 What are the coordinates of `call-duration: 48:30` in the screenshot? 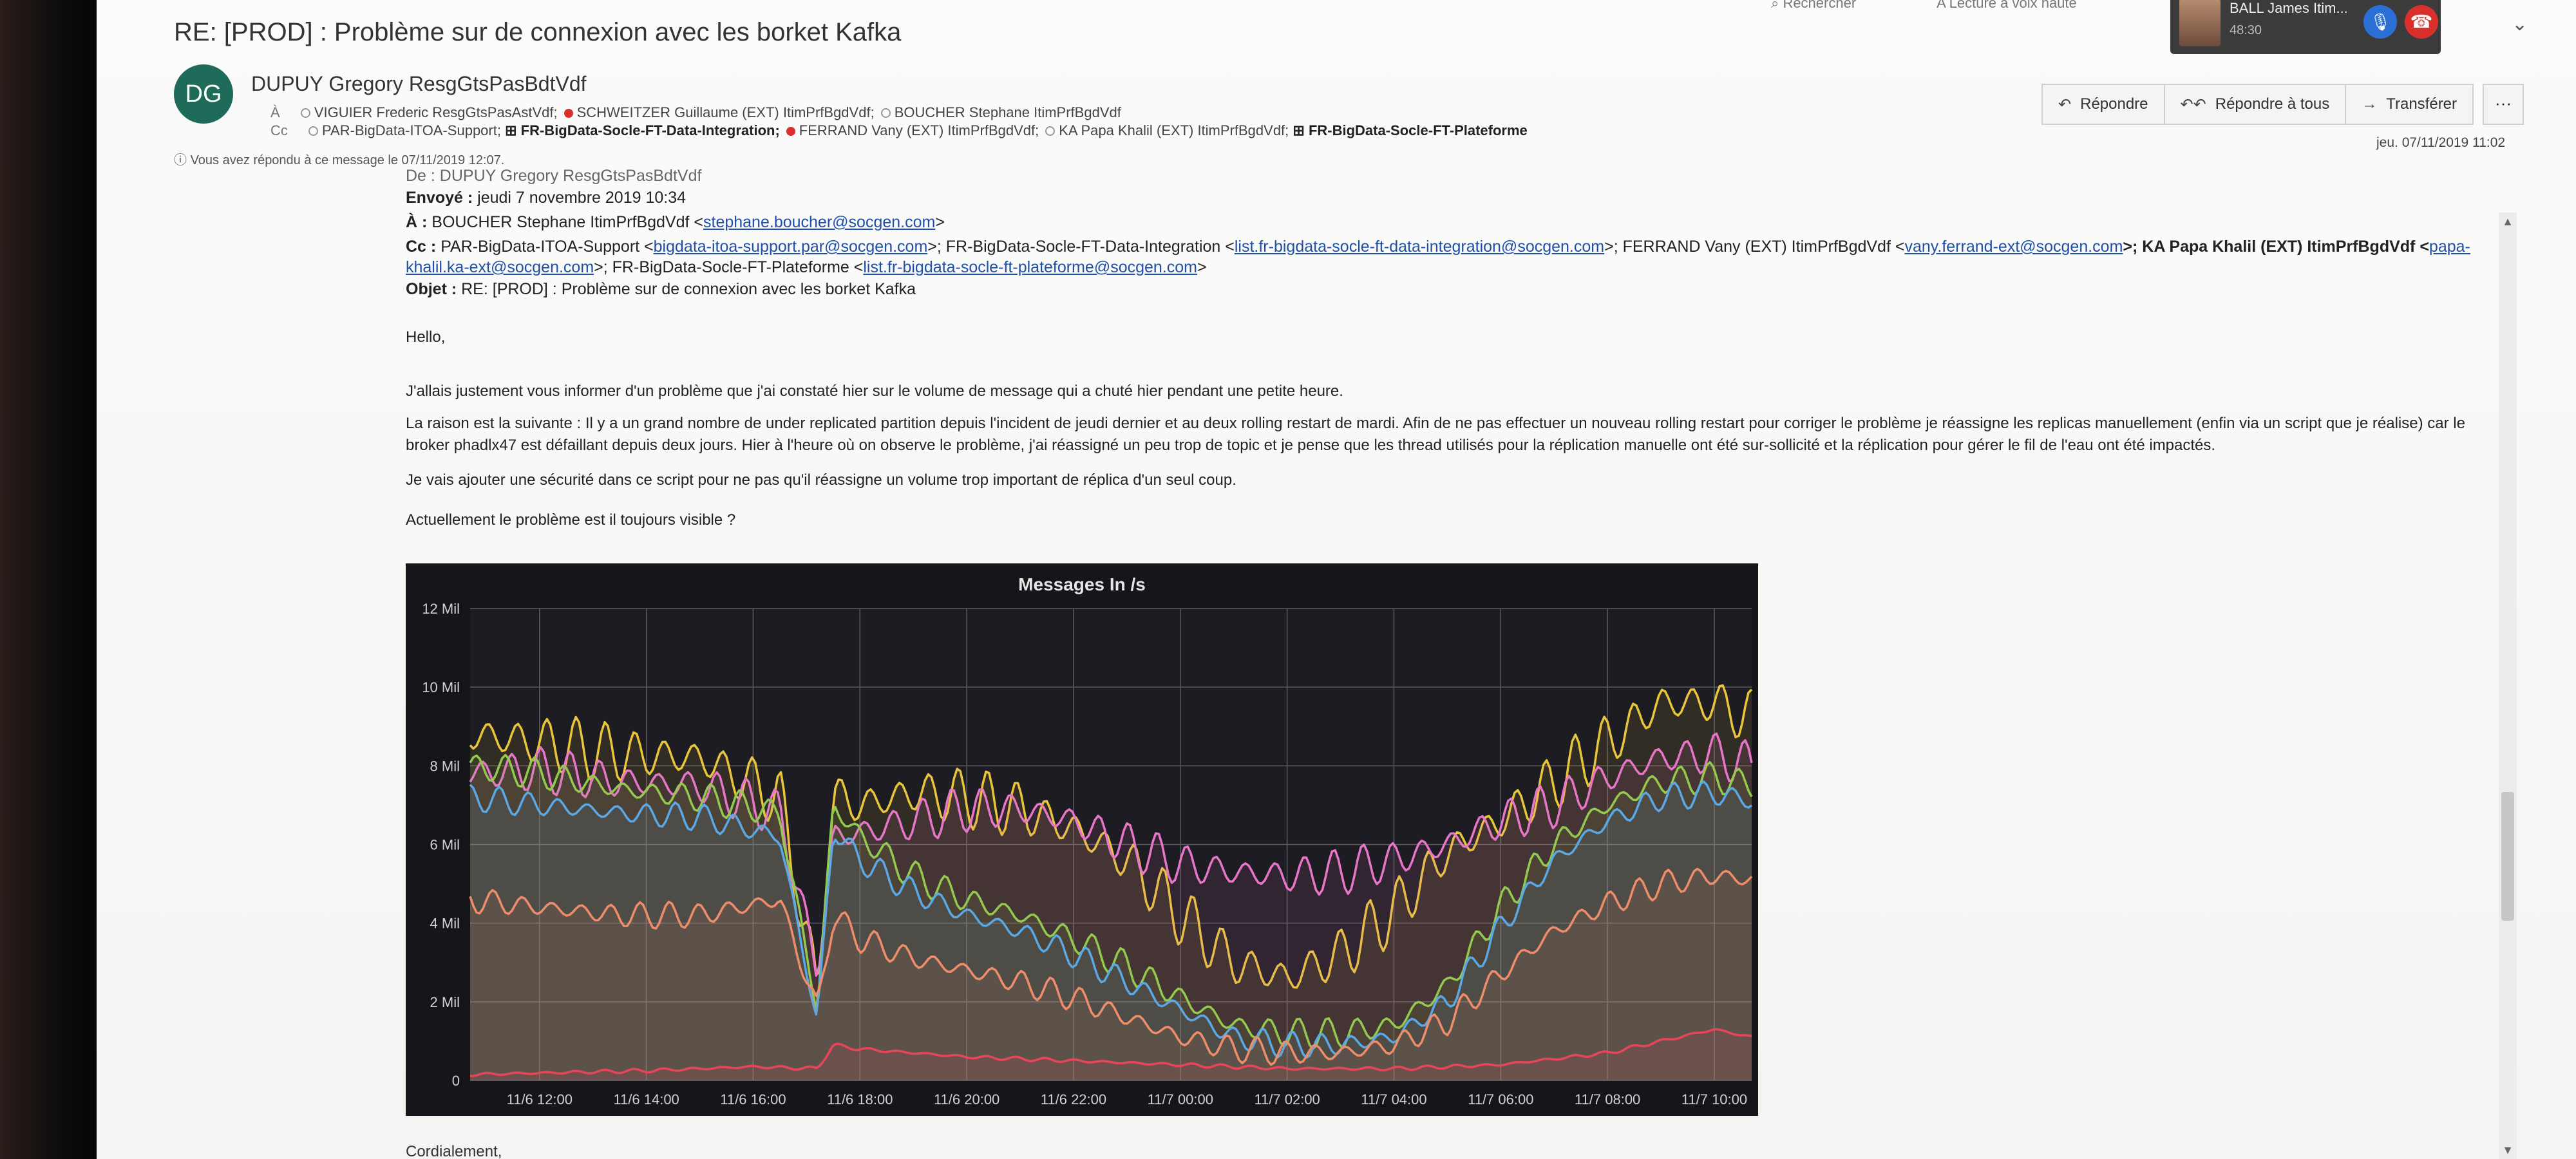 It's located at (2246, 30).